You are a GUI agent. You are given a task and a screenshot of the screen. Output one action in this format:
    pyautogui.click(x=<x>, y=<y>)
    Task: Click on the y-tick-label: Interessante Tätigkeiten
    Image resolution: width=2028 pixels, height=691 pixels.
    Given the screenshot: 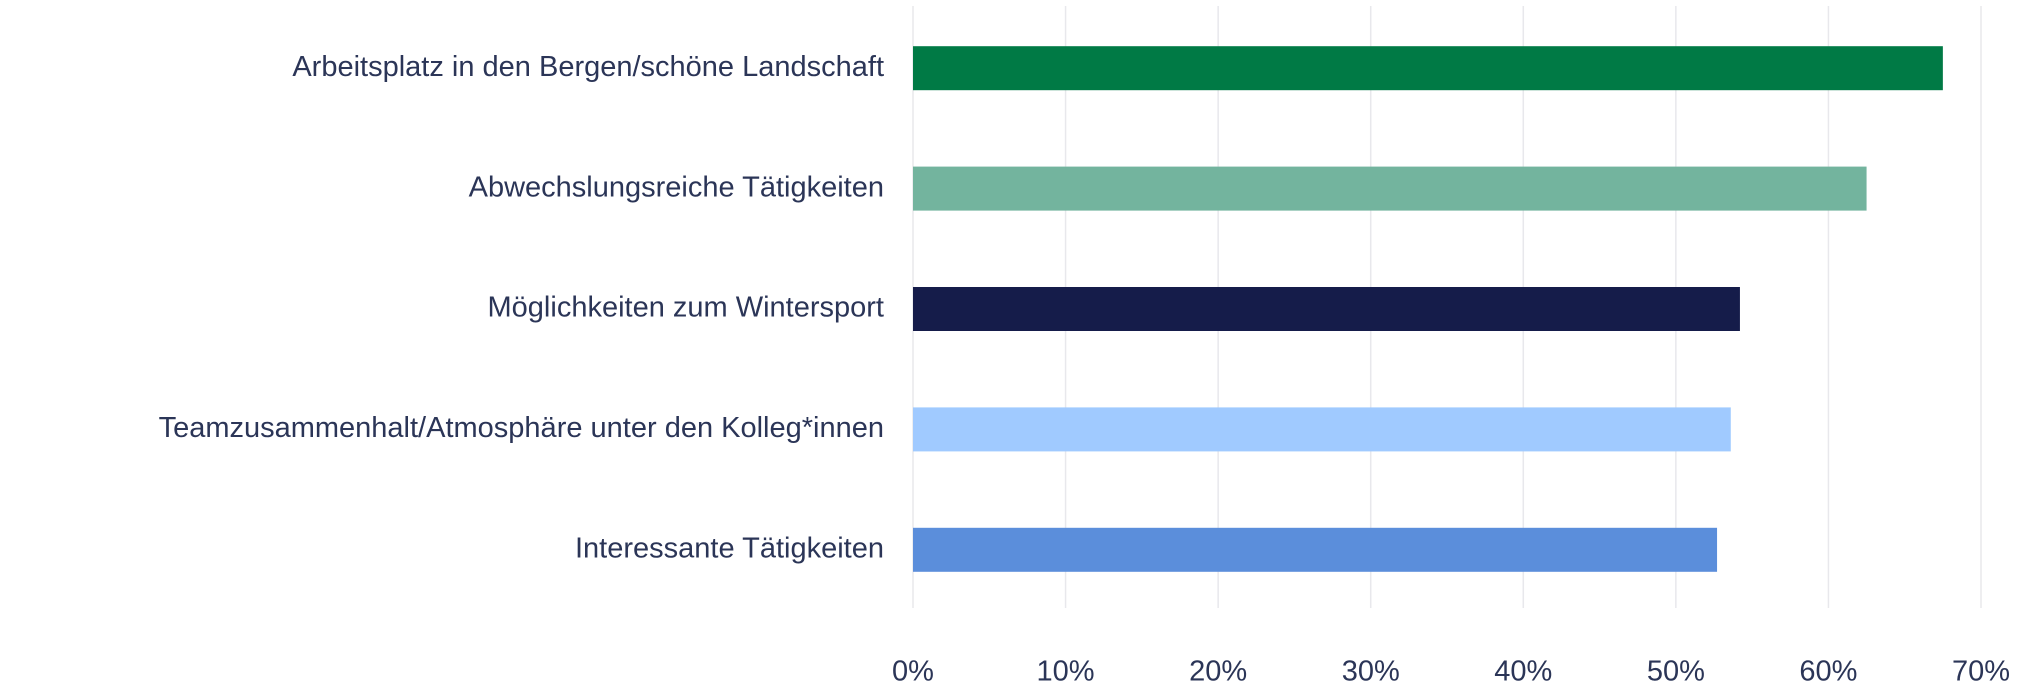 What is the action you would take?
    pyautogui.click(x=729, y=548)
    